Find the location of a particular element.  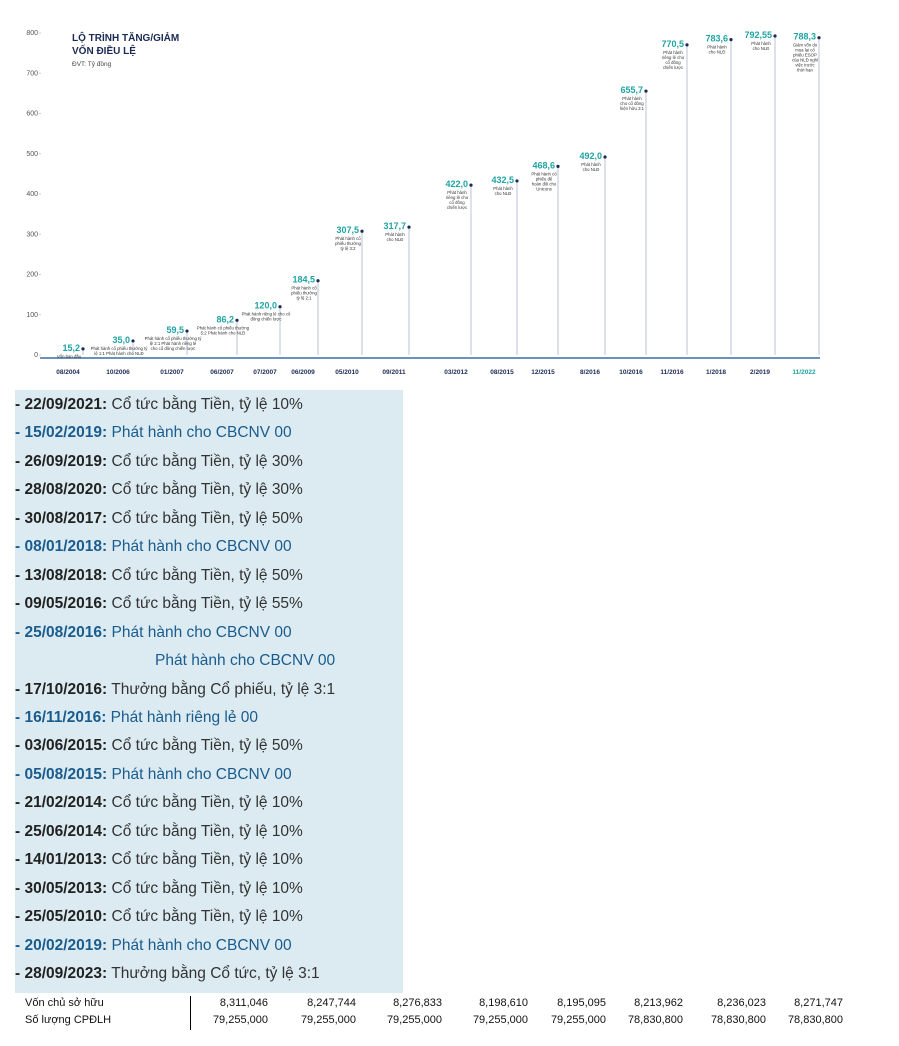

event: - 16/11/2016: Phát hành riêng lẻ 00 is located at coordinates (136, 718).